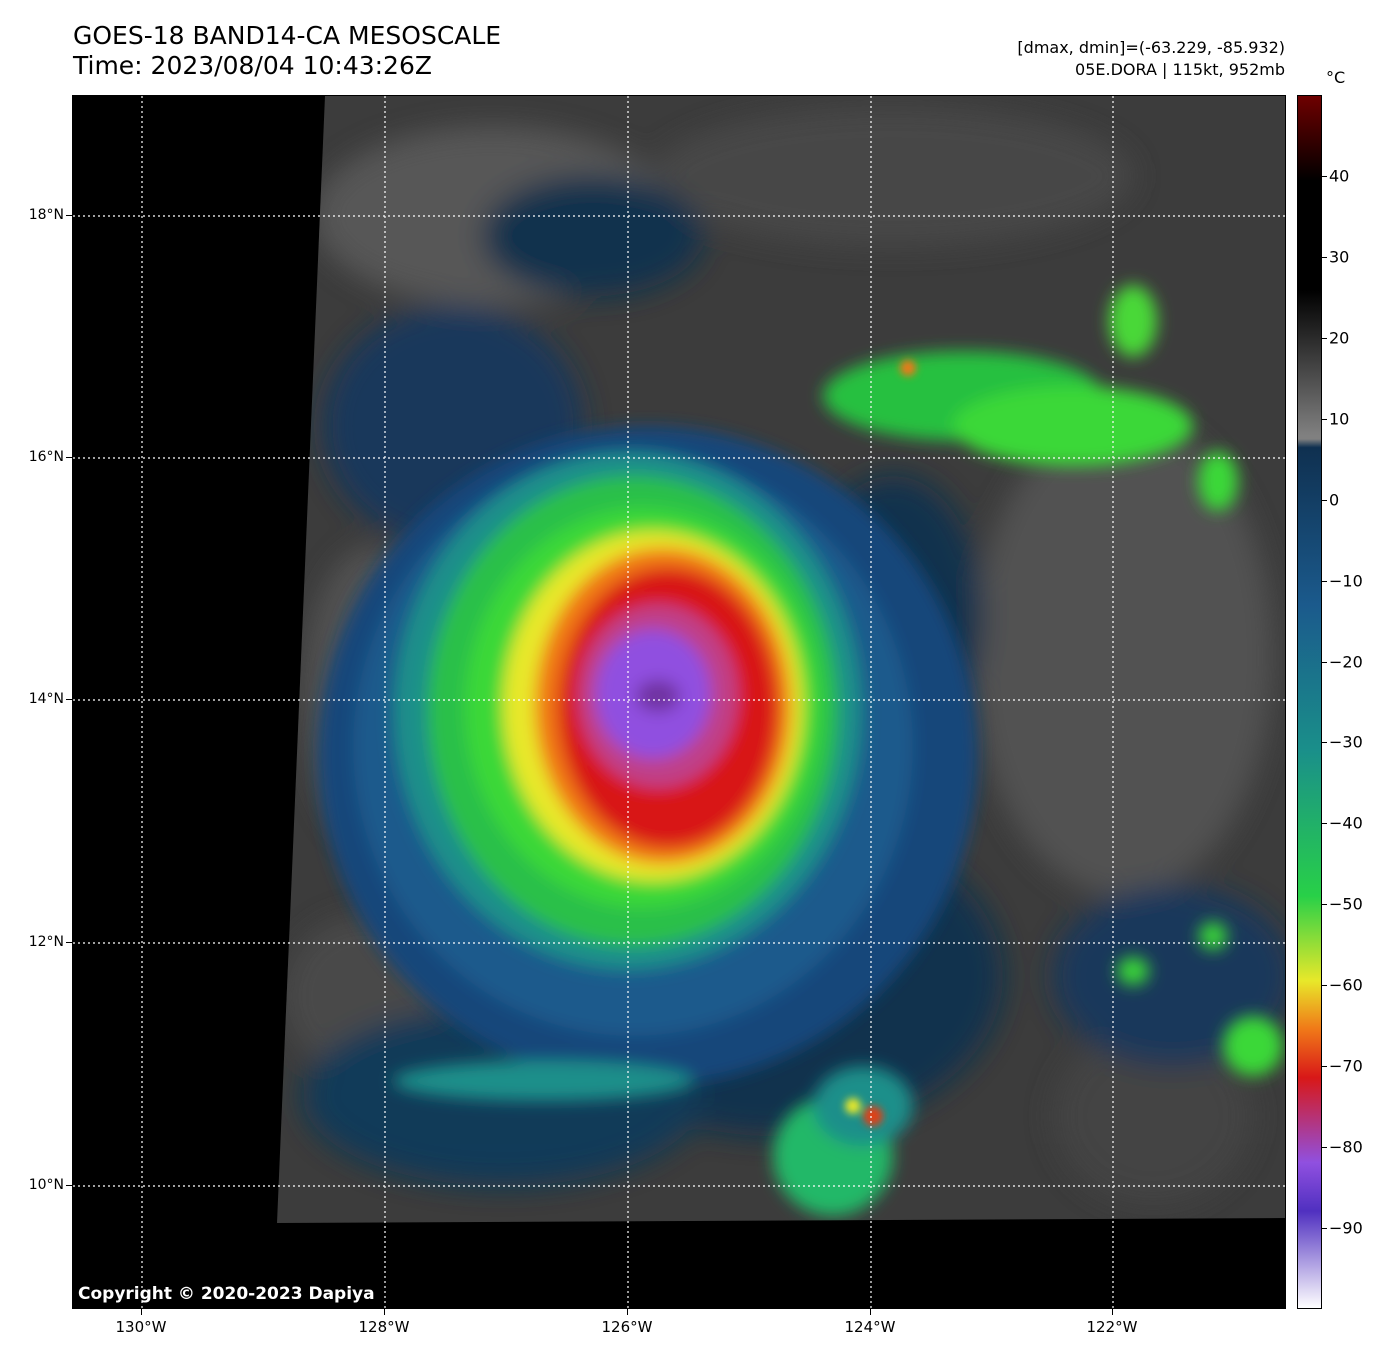  What do you see at coordinates (1346, 1066) in the screenshot?
I see `colorbar-tick-label: −70` at bounding box center [1346, 1066].